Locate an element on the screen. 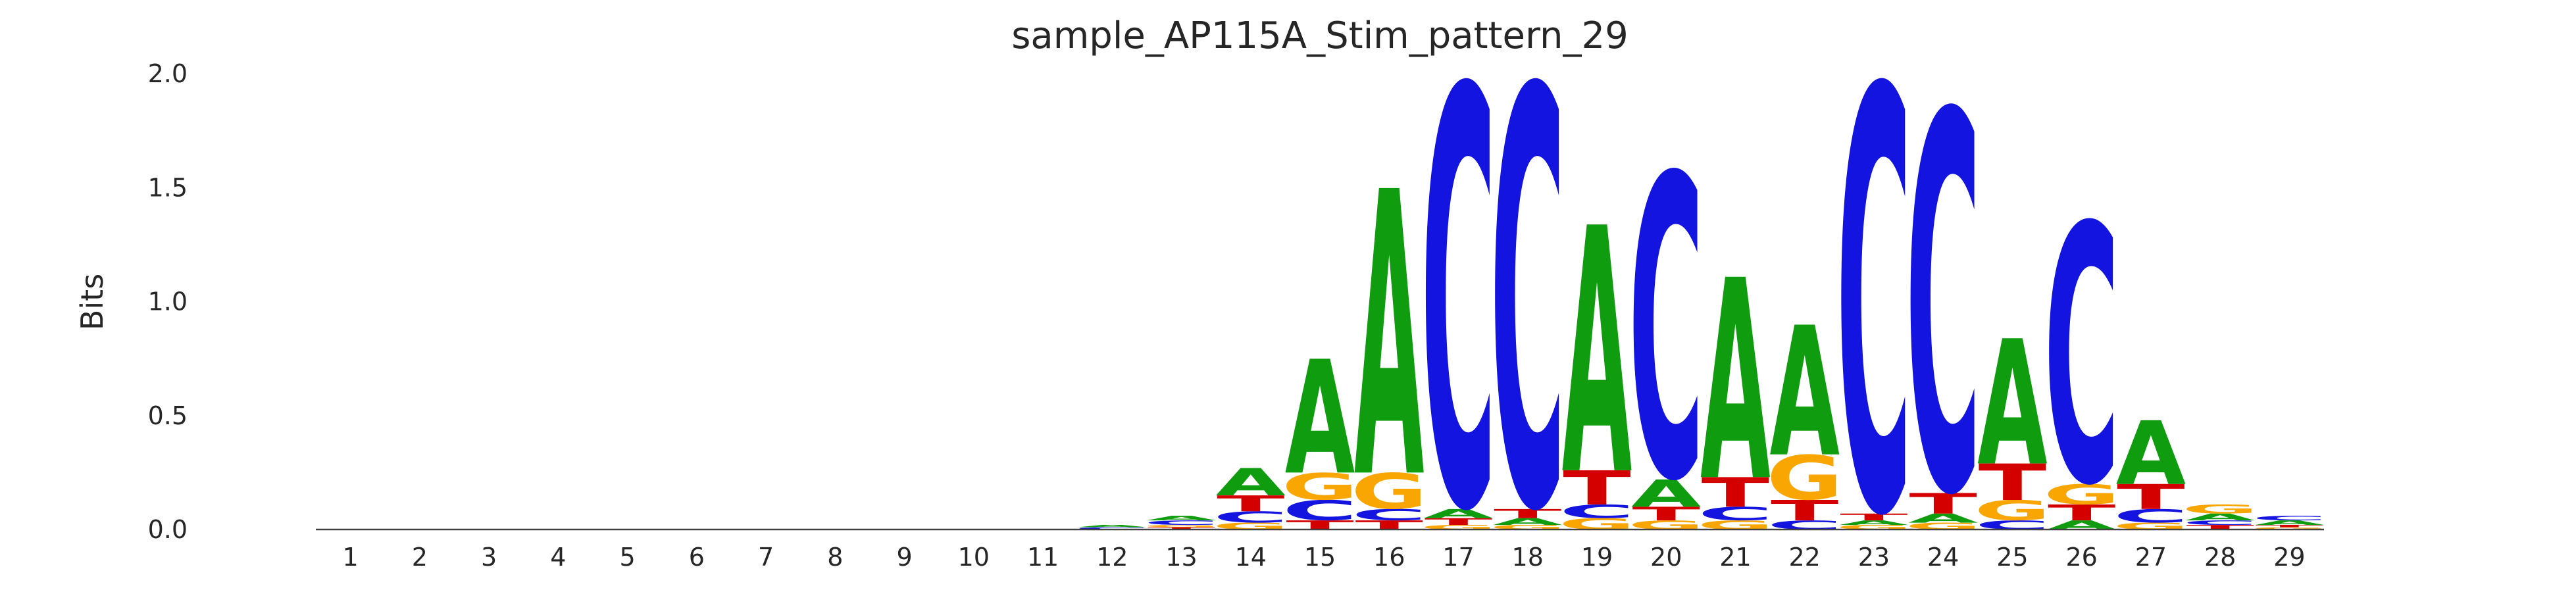 The image size is (2576, 592). x-tick-label: 5 is located at coordinates (627, 557).